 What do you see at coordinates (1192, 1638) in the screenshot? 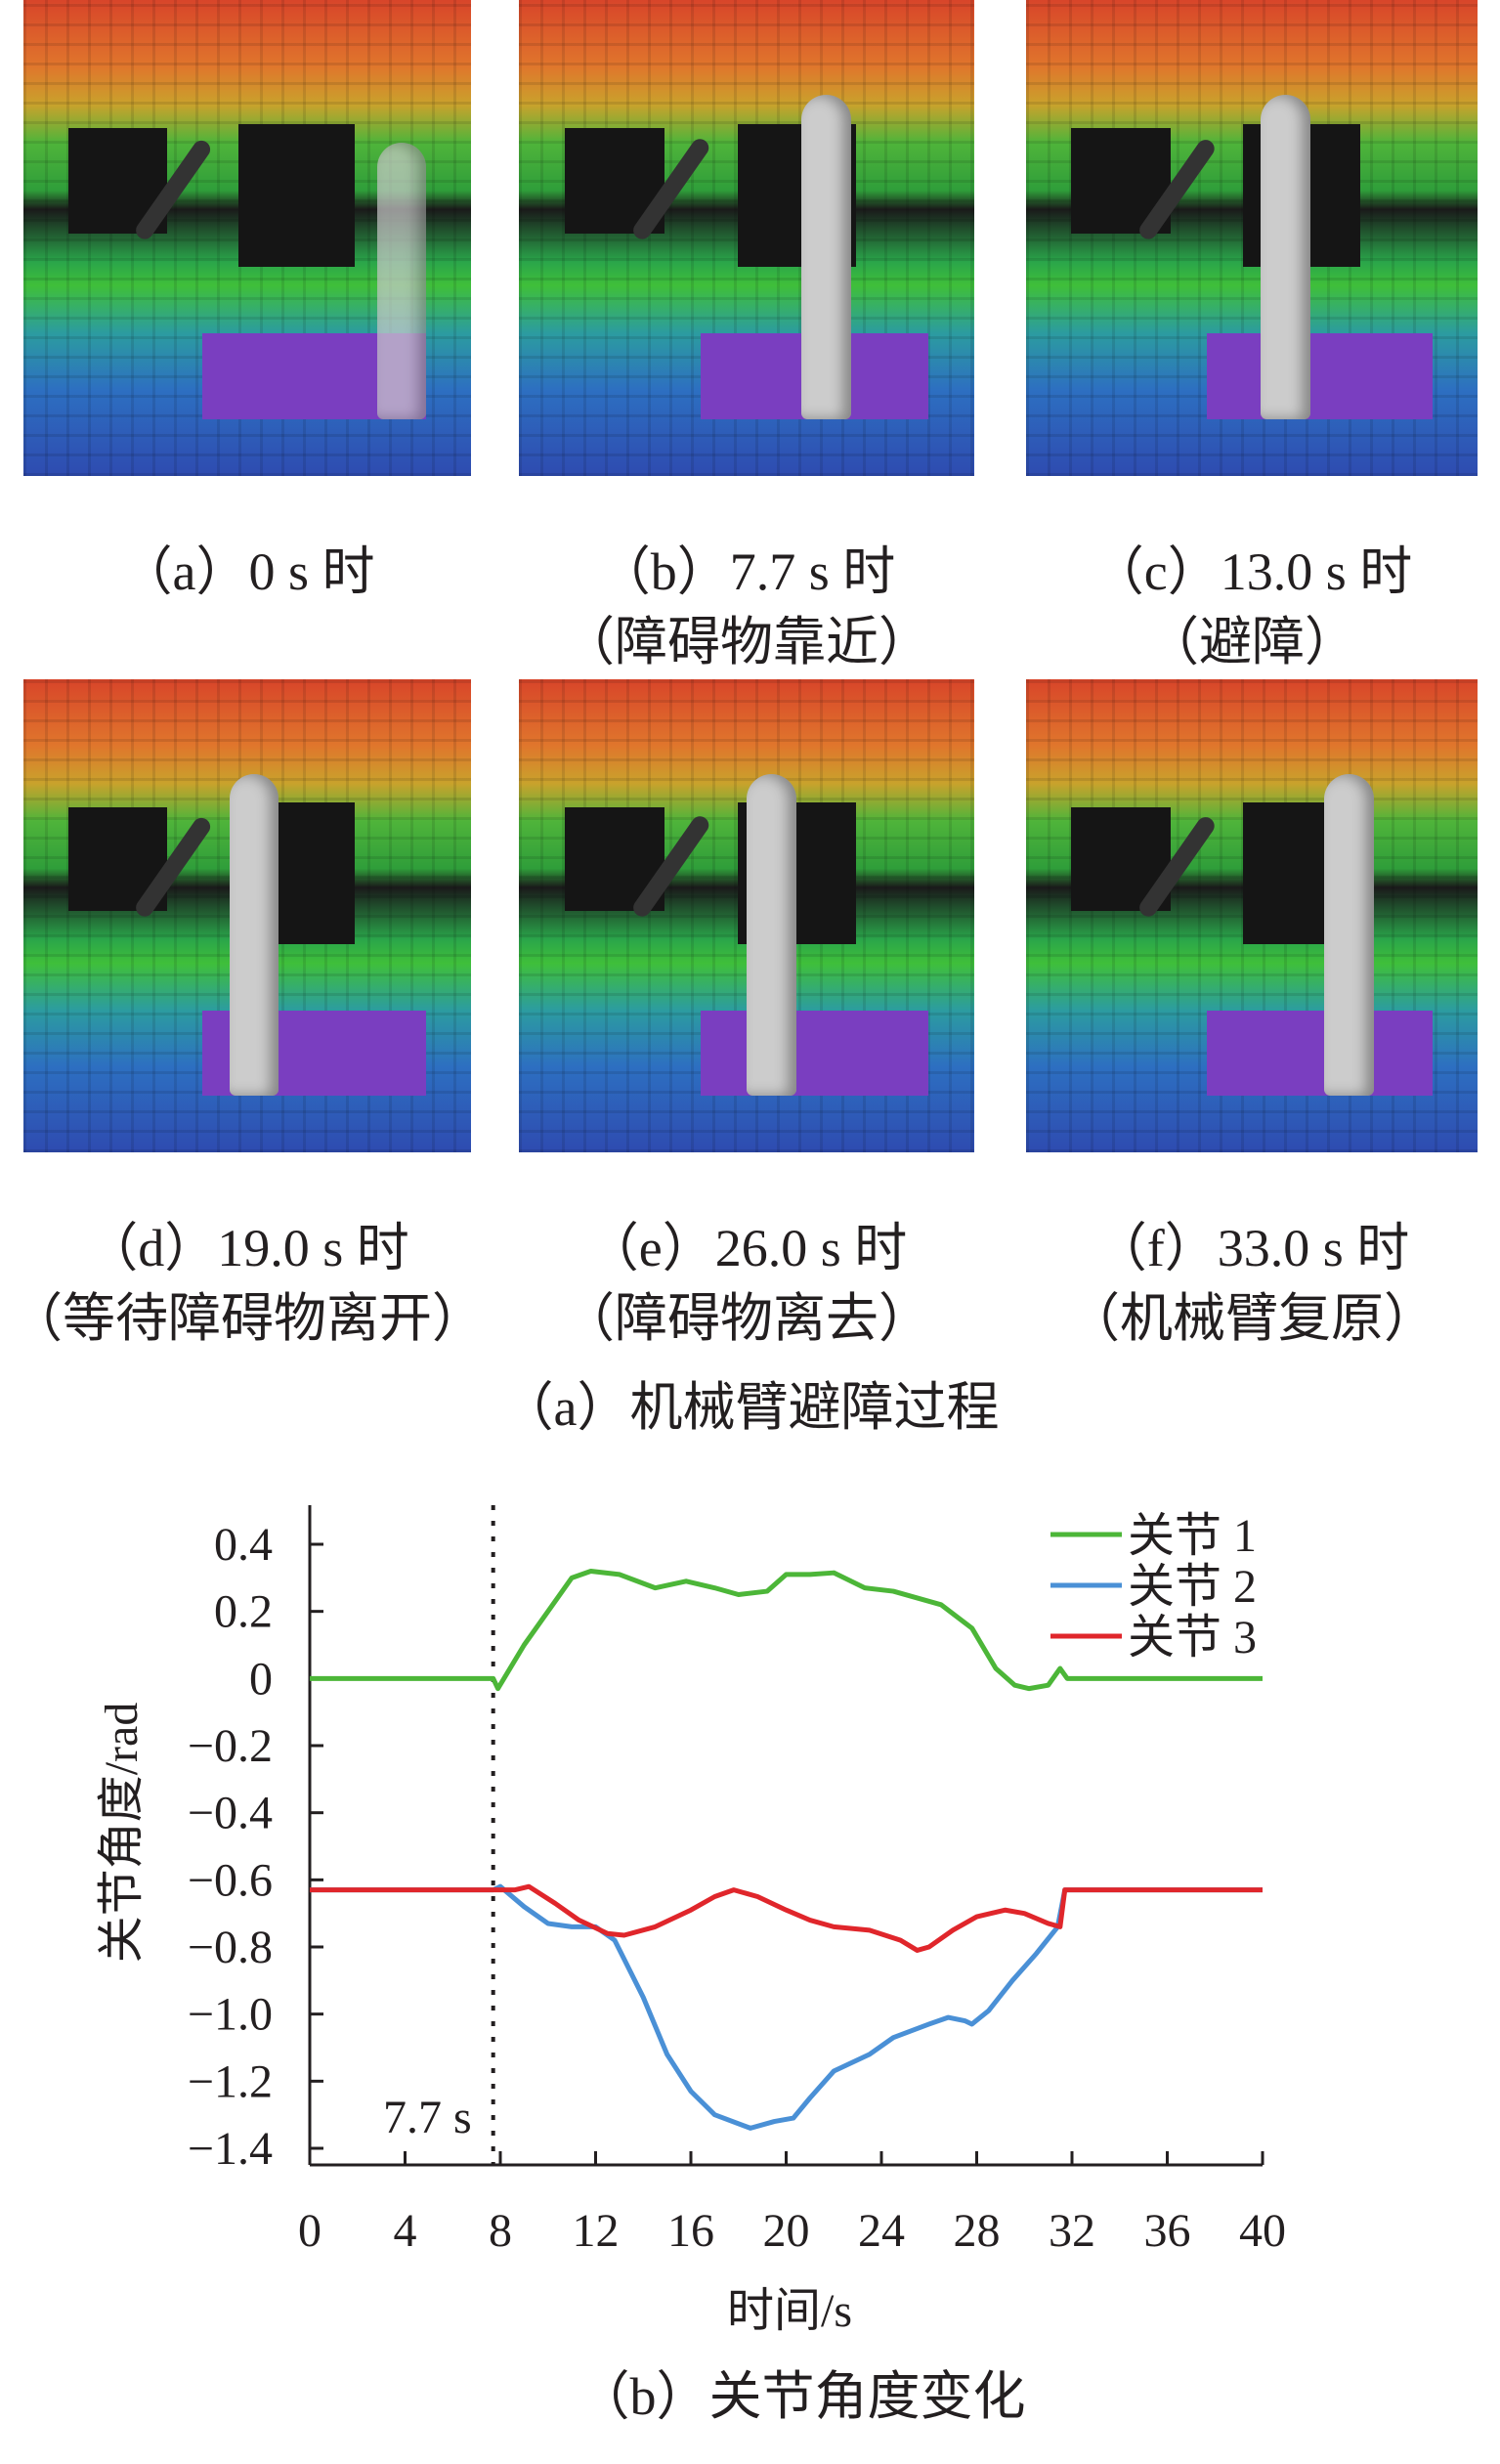
I see `legend-label-joint-3: 关节 3` at bounding box center [1192, 1638].